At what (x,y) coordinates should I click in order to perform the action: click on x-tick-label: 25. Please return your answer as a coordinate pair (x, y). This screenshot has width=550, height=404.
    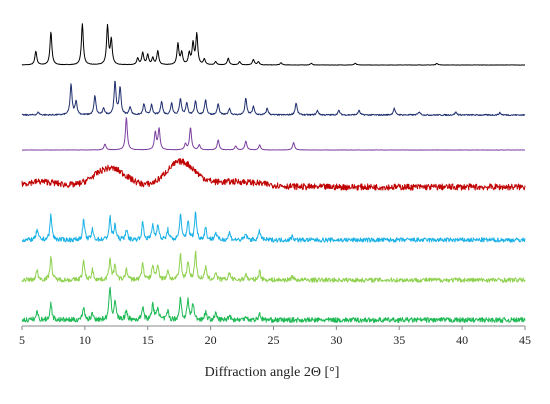
    Looking at the image, I should click on (274, 340).